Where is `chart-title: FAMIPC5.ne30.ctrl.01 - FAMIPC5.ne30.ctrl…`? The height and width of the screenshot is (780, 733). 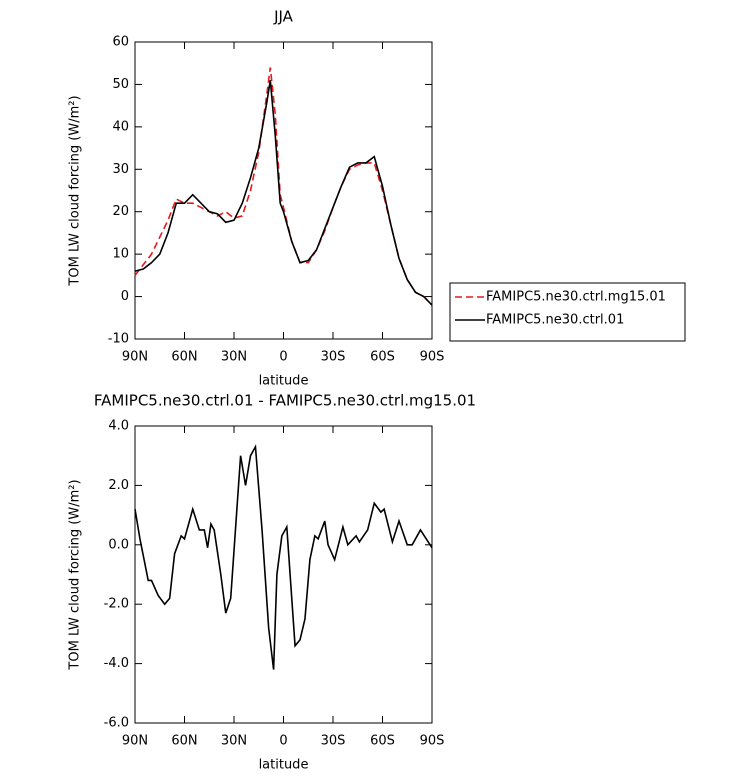 chart-title: FAMIPC5.ne30.ctrl.01 - FAMIPC5.ne30.ctrl… is located at coordinates (285, 401).